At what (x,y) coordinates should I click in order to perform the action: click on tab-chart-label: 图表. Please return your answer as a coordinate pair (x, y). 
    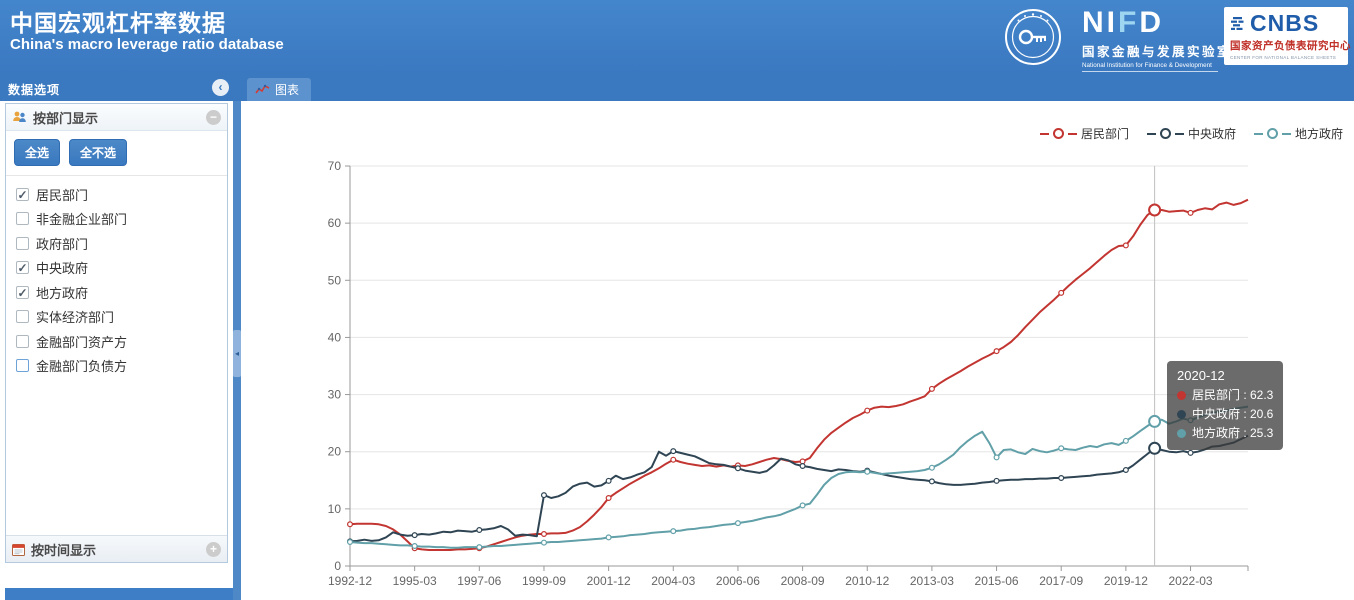
    Looking at the image, I should click on (287, 90).